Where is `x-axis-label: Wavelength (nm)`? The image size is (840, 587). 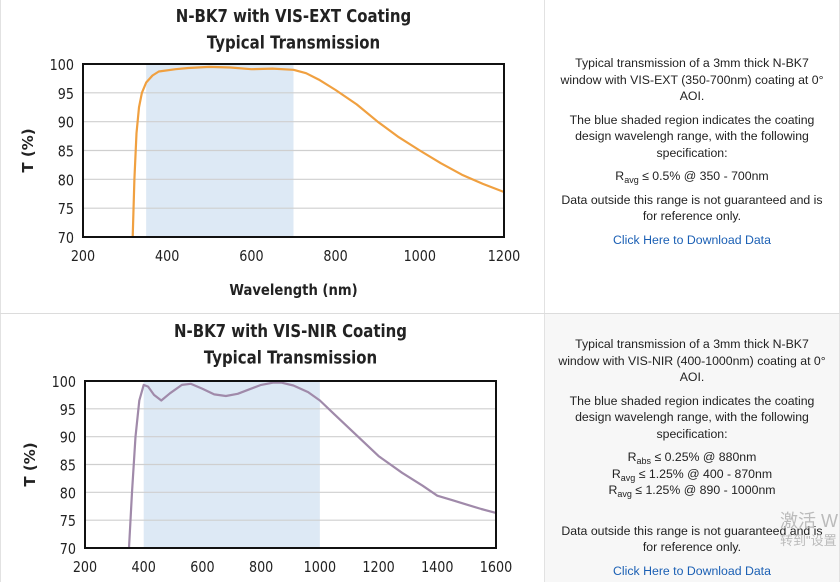
x-axis-label: Wavelength (nm) is located at coordinates (293, 290).